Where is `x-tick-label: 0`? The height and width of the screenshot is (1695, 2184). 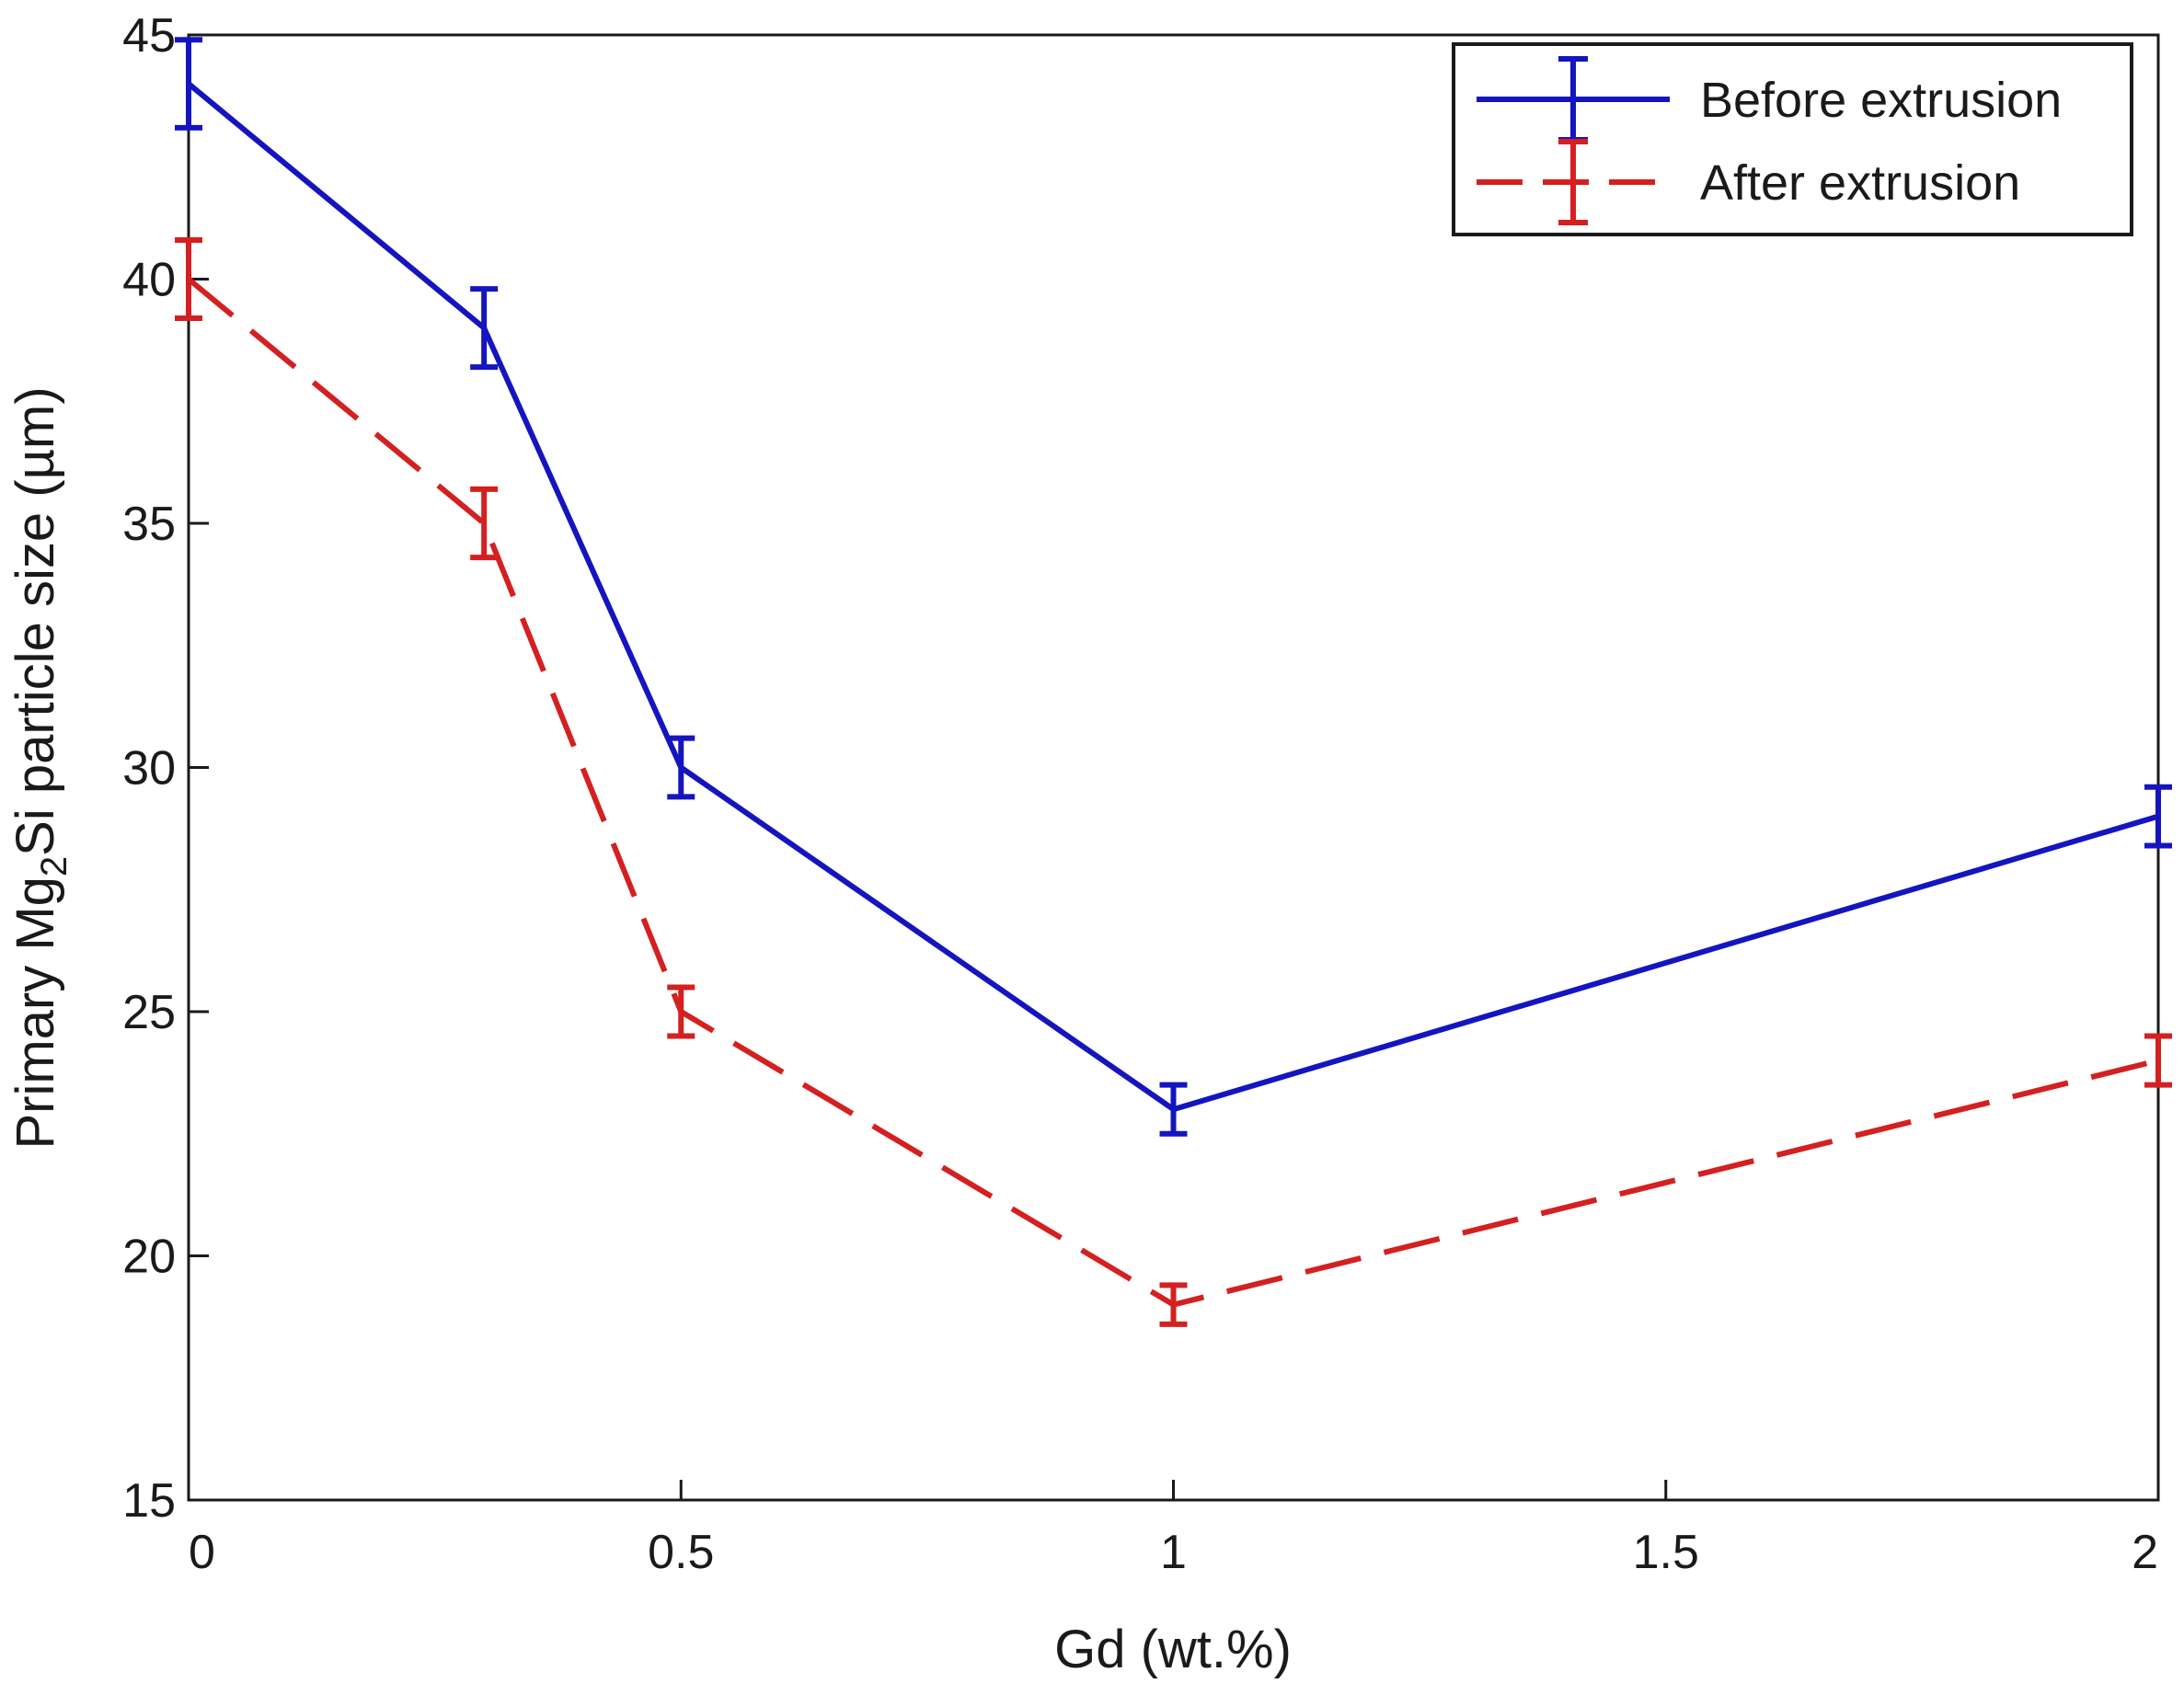
x-tick-label: 0 is located at coordinates (202, 1552).